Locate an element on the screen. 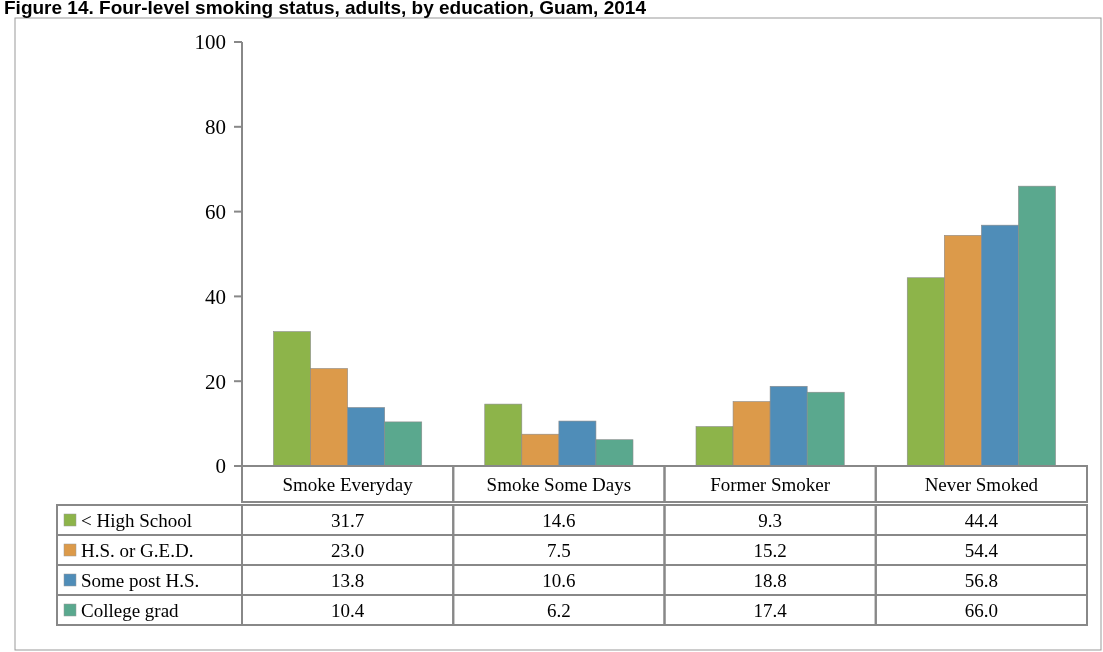  data-label: 23.0 is located at coordinates (348, 550).